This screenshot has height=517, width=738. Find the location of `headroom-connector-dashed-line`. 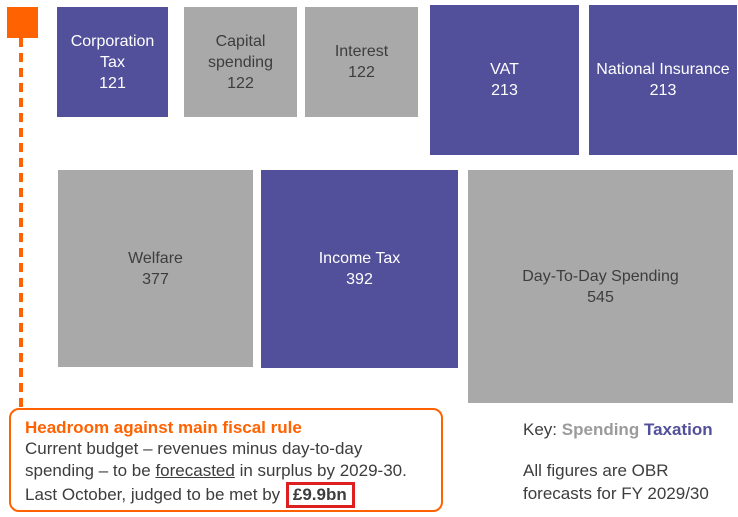

headroom-connector-dashed-line is located at coordinates (21, 222).